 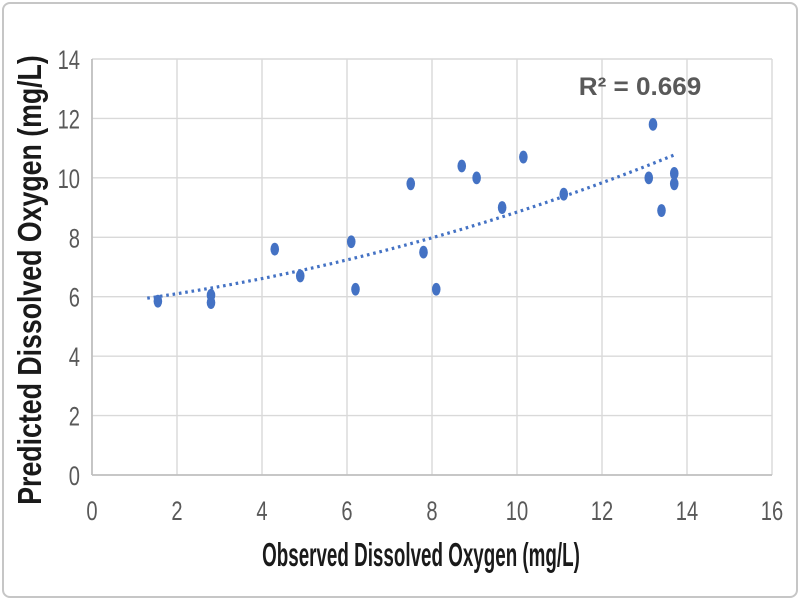 I want to click on y-tick-label: 14, so click(x=69, y=60).